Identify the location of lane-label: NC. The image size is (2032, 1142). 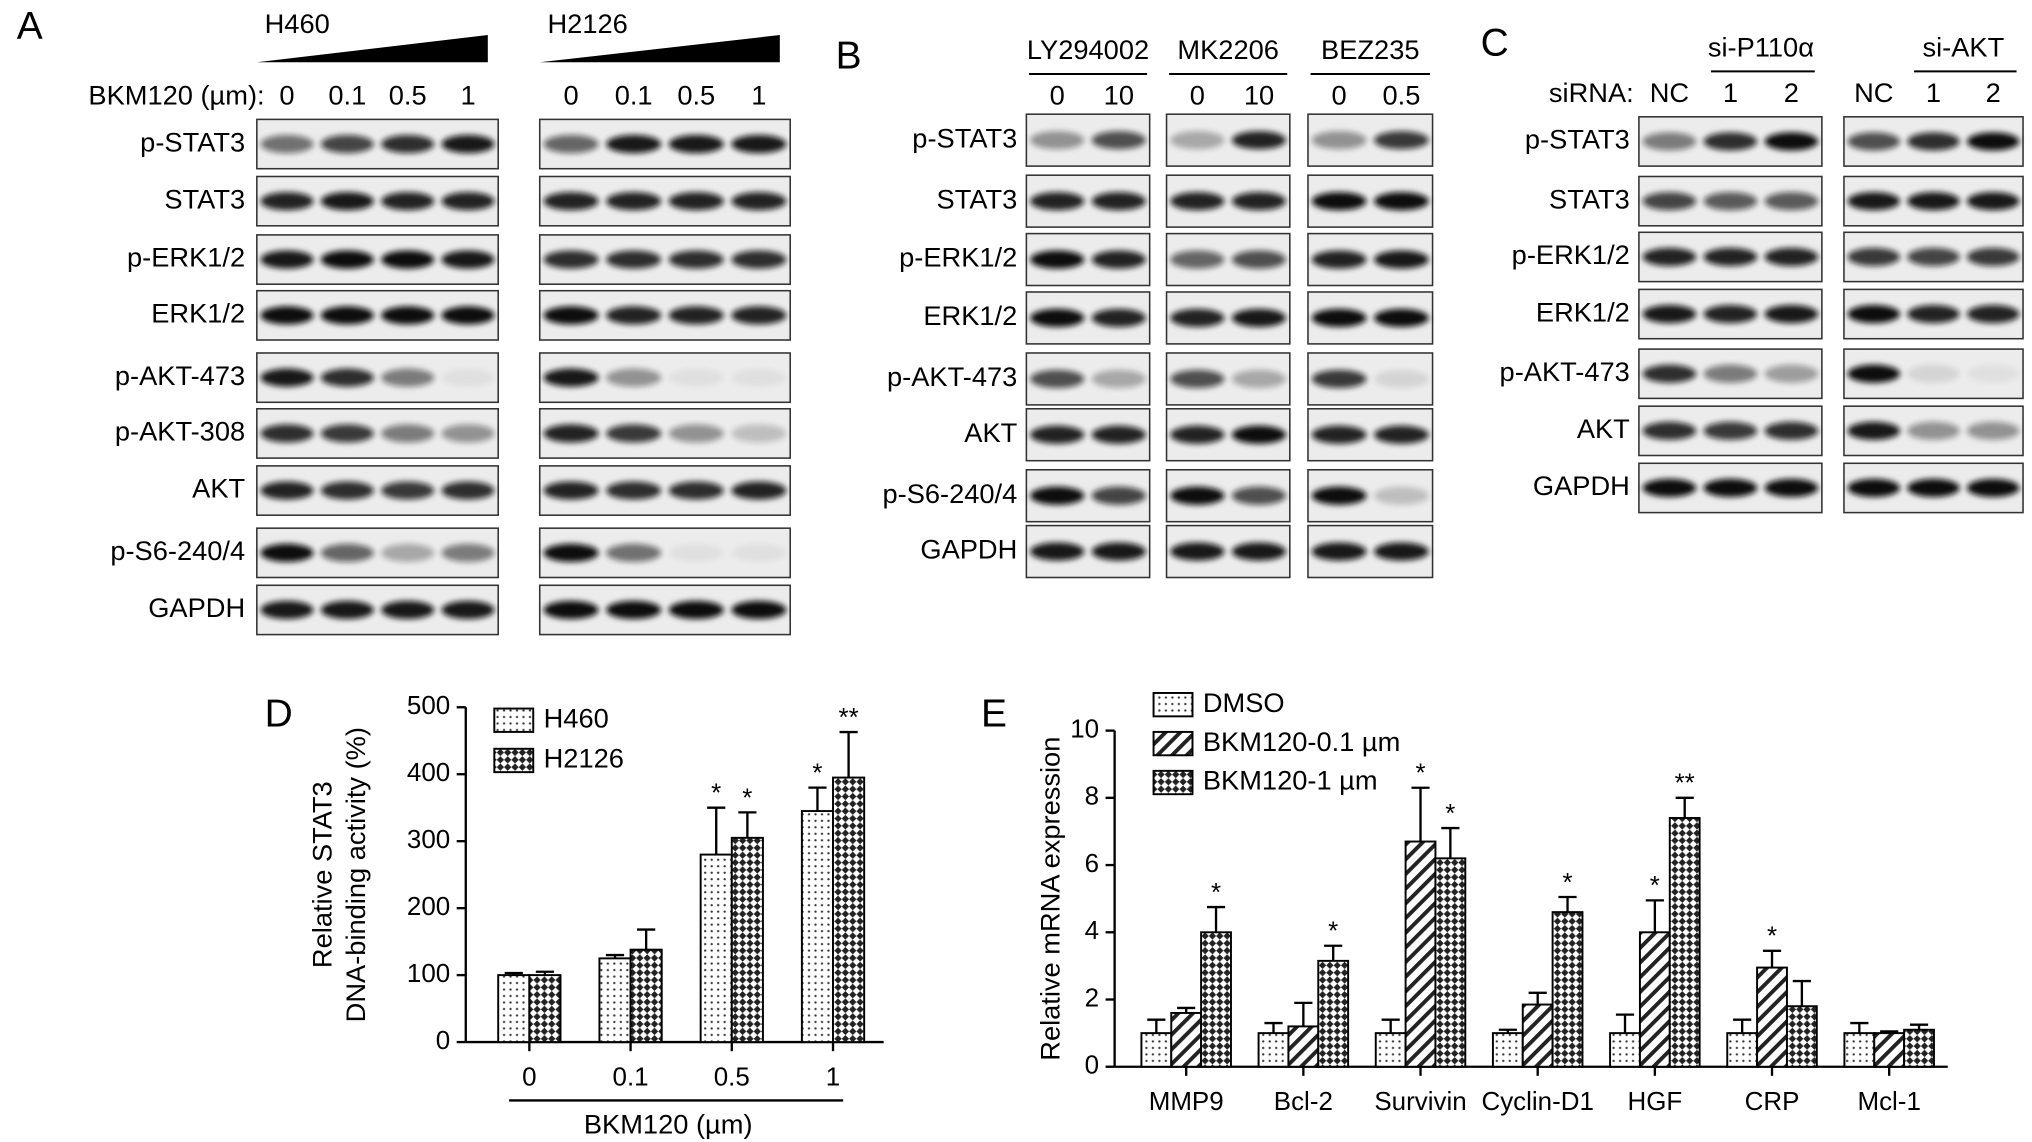
(1873, 92).